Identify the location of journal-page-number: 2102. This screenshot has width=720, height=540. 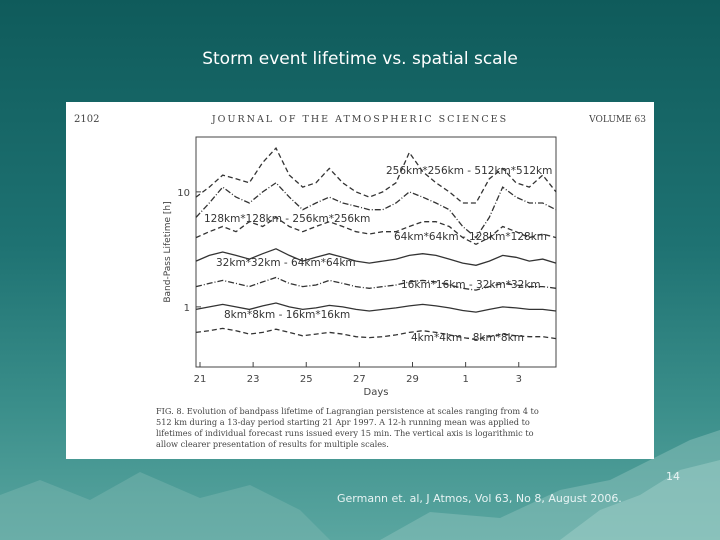
(86, 119).